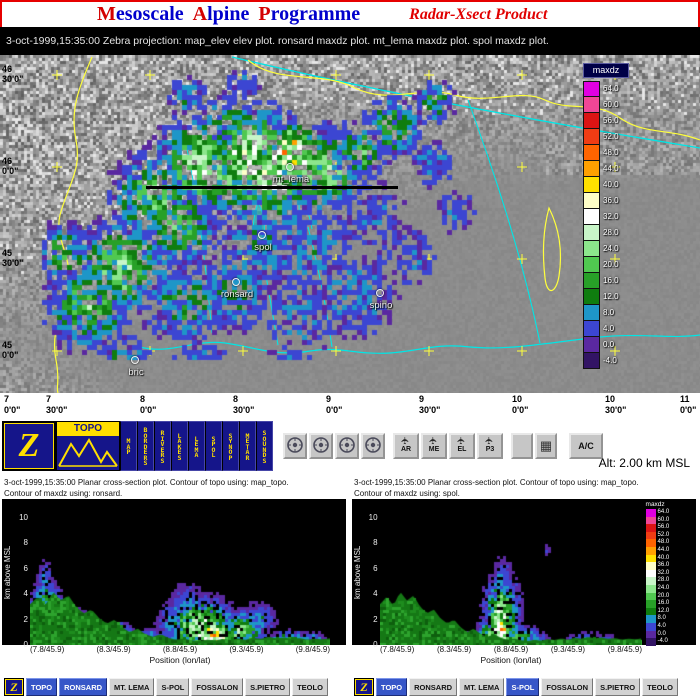  What do you see at coordinates (606, 185) in the screenshot?
I see `colorbar-row: 40.0` at bounding box center [606, 185].